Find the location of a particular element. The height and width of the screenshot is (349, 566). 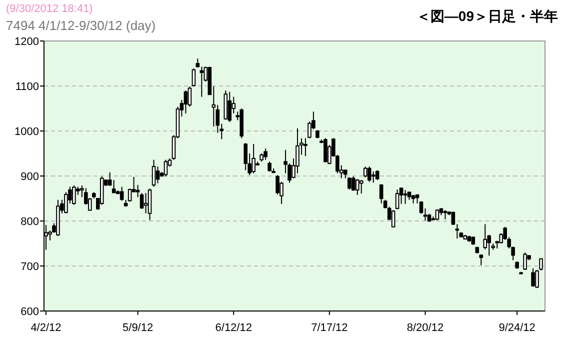

text: (9/30/2012 18:41) is located at coordinates (49, 9).